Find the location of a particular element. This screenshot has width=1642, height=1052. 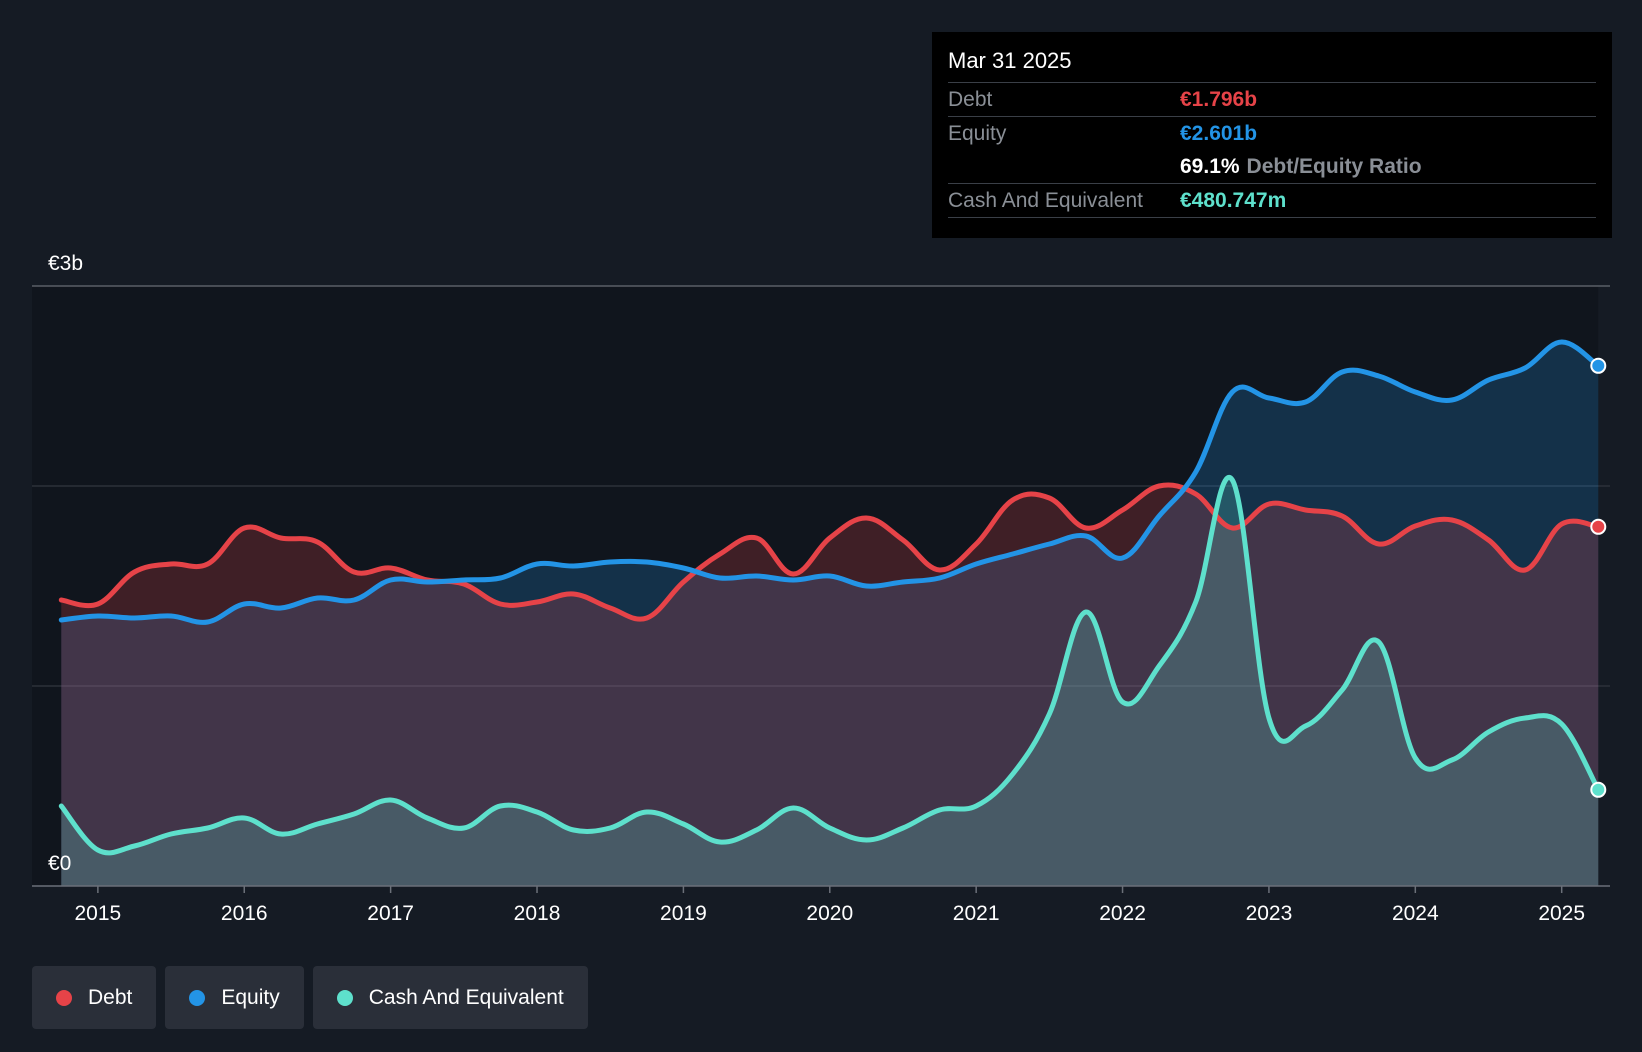

legend-item-equity: Equity is located at coordinates (234, 997).